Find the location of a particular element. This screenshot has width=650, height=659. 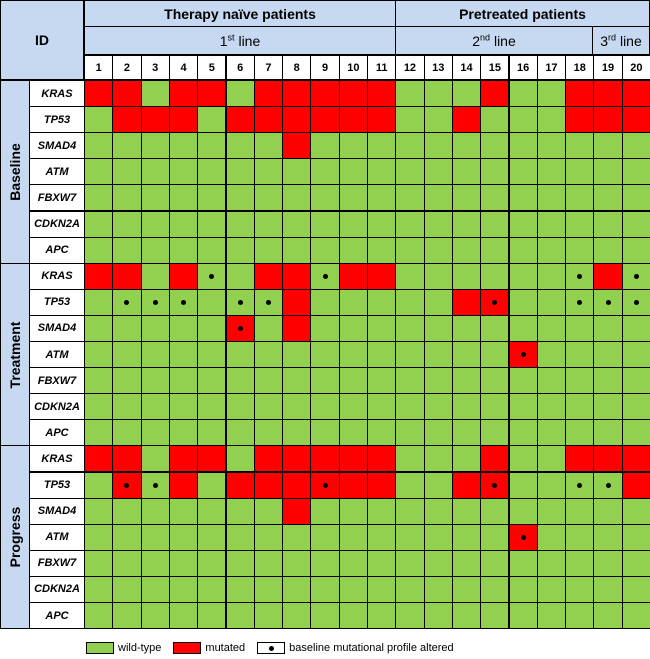

gene-label: CDKN2A is located at coordinates (57, 589).